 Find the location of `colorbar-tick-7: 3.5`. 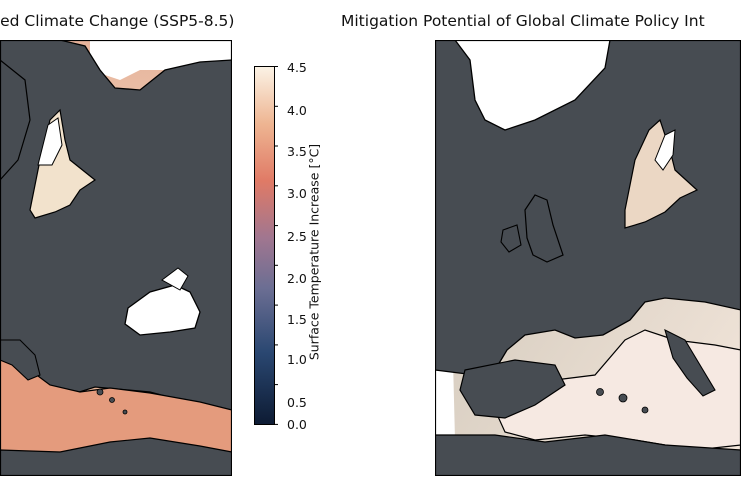

colorbar-tick-7: 3.5 is located at coordinates (297, 151).